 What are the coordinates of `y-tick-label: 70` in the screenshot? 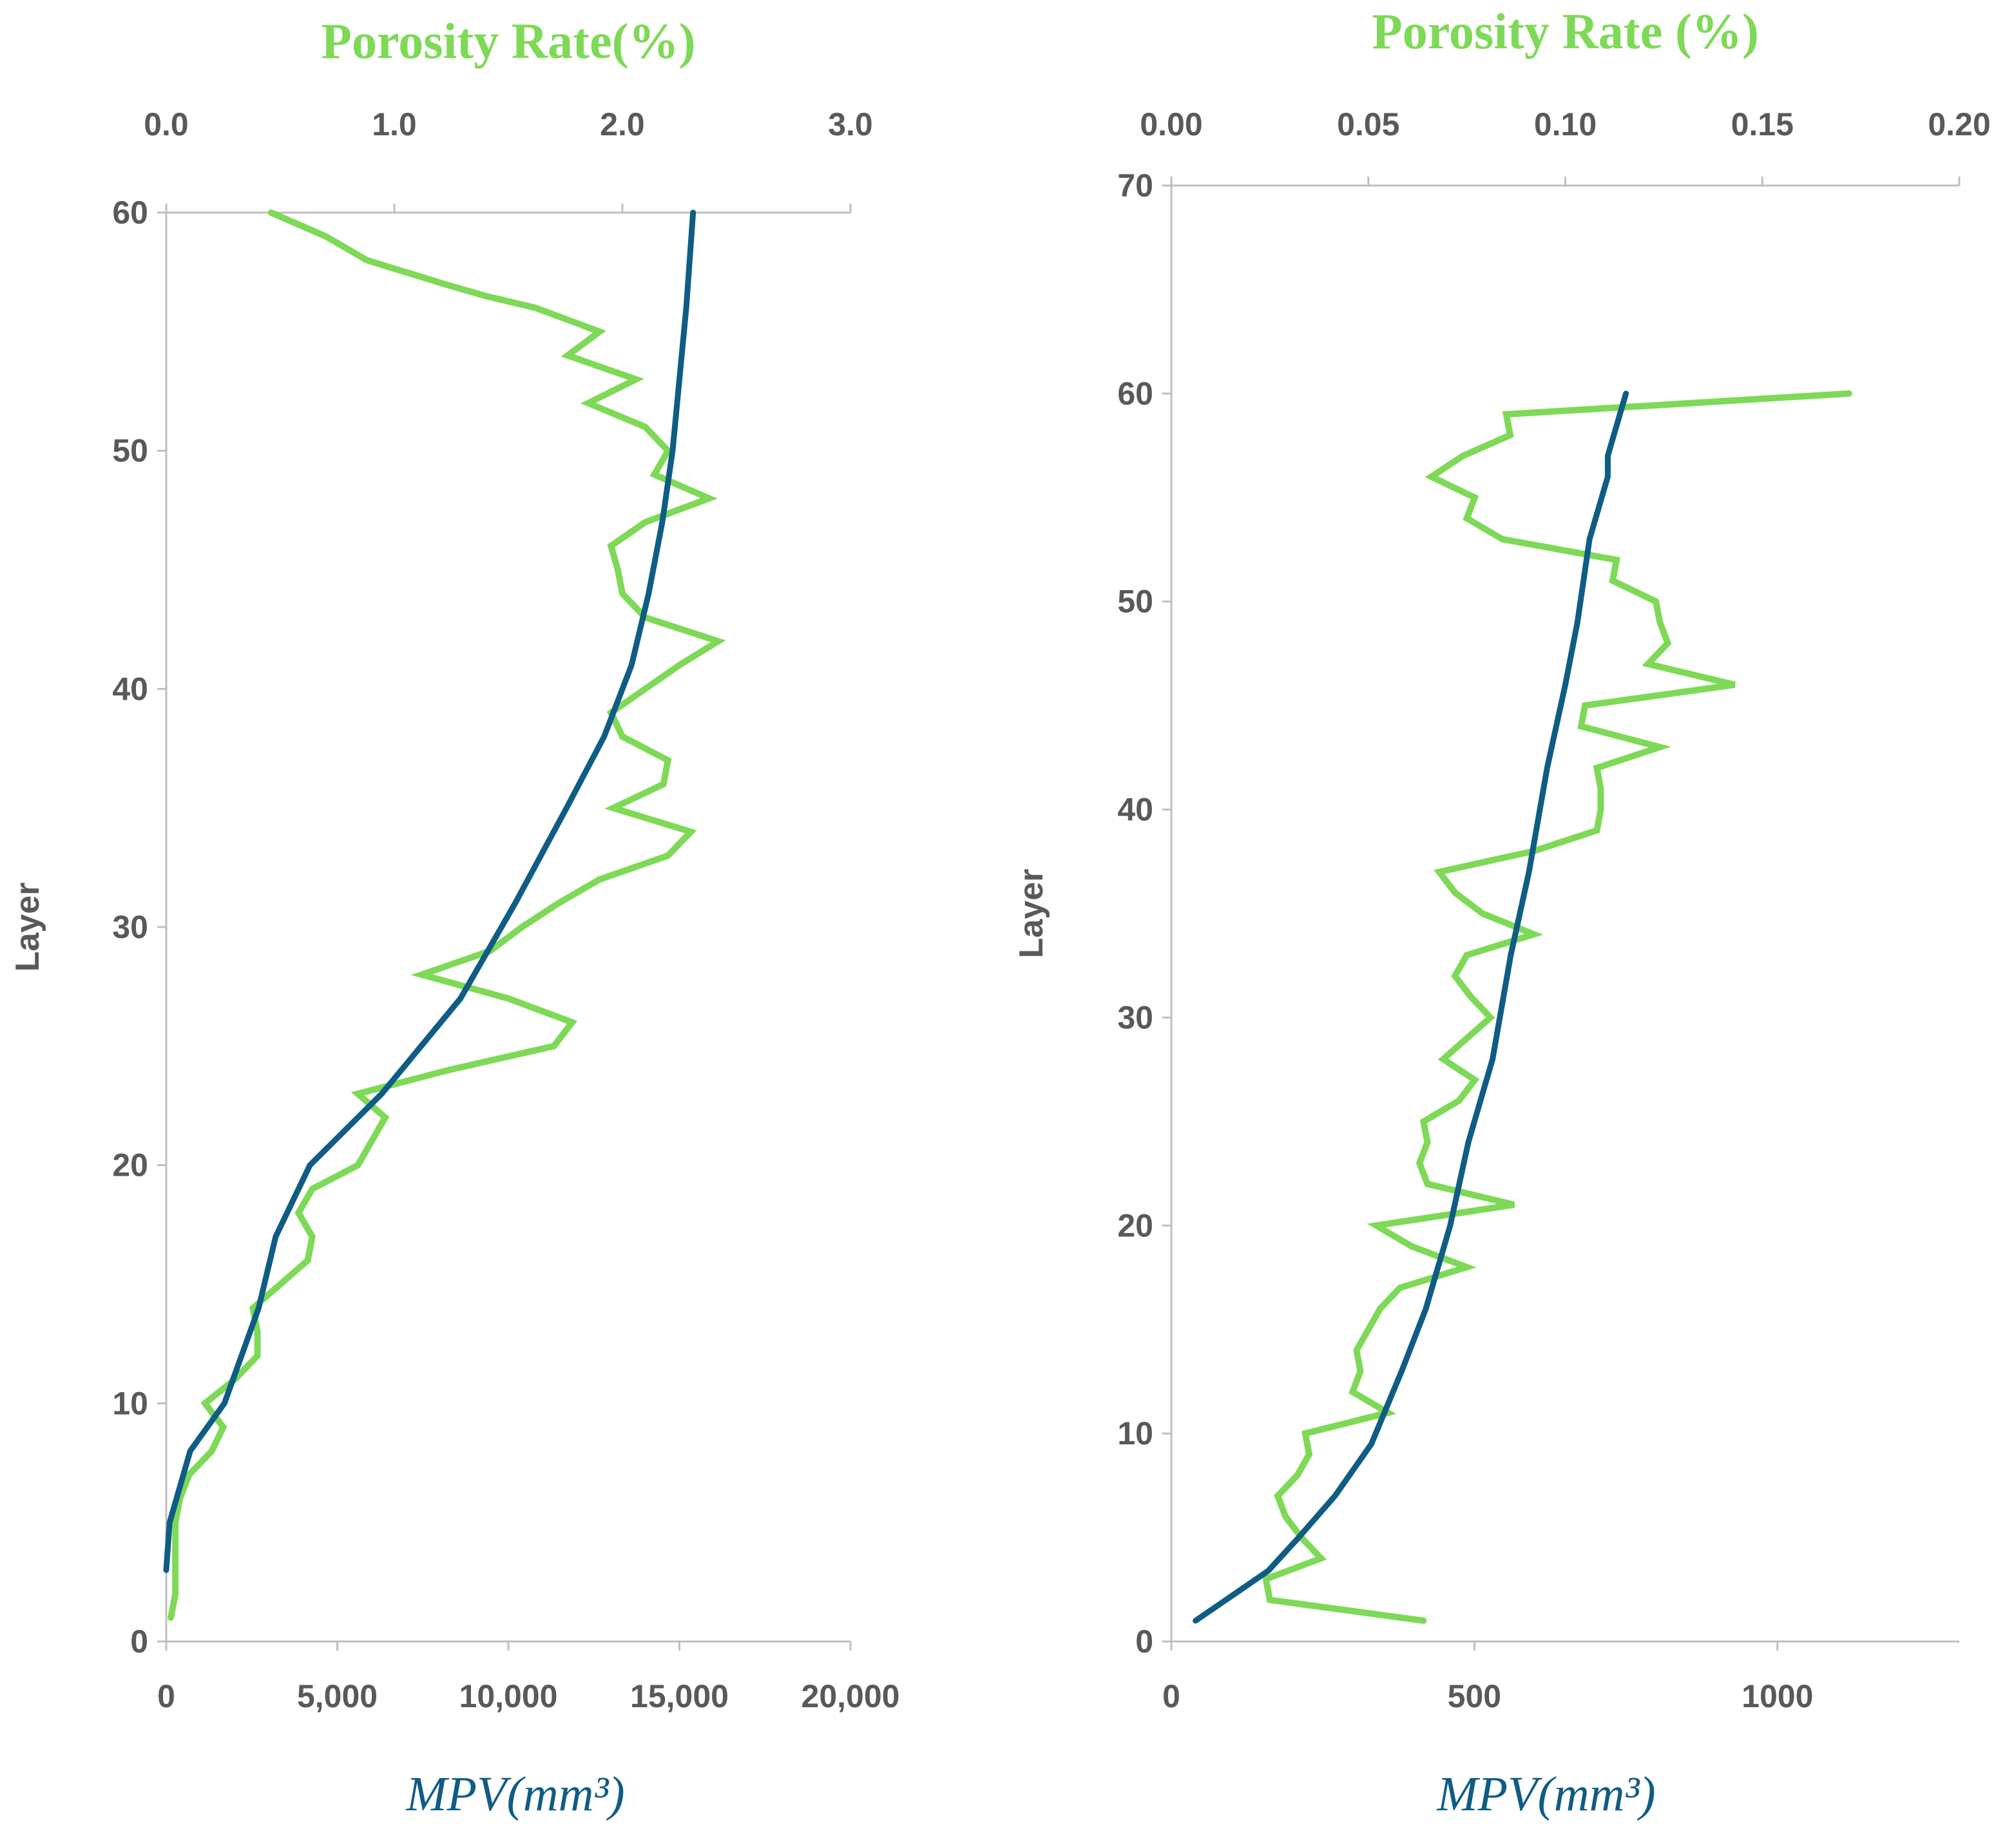 It's located at (1135, 185).